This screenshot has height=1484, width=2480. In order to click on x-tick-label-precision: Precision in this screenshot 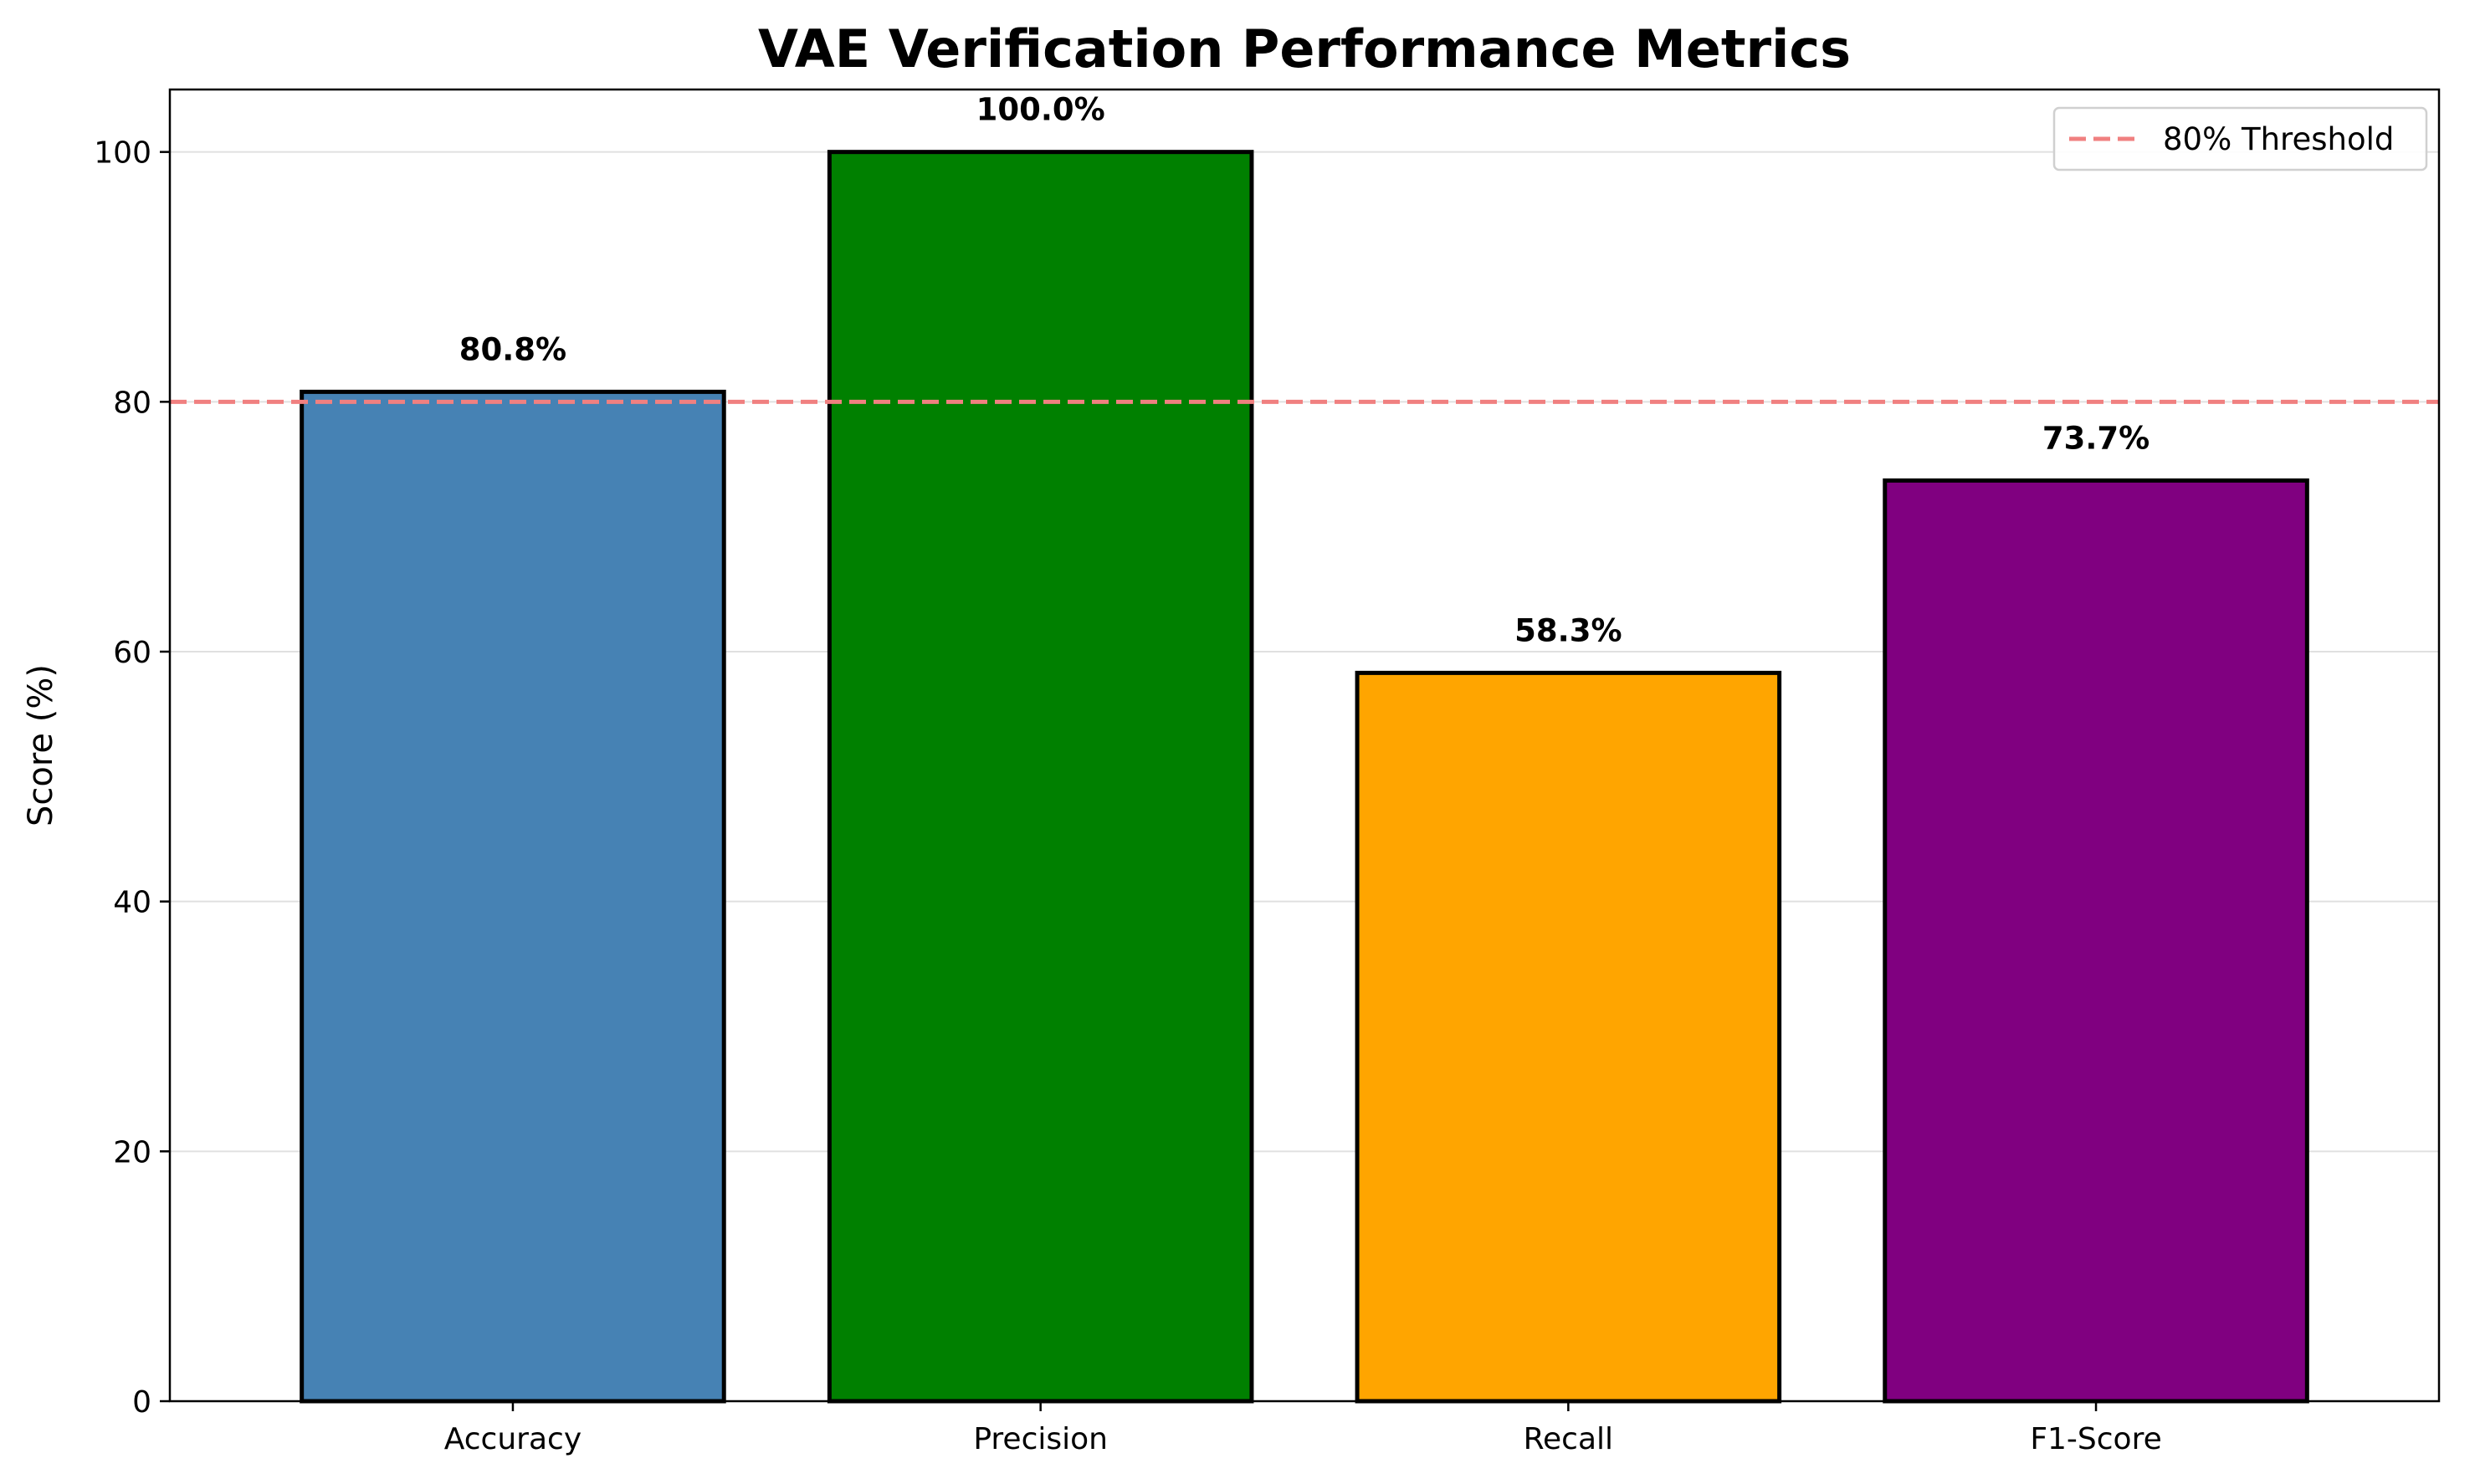, I will do `click(1040, 1439)`.